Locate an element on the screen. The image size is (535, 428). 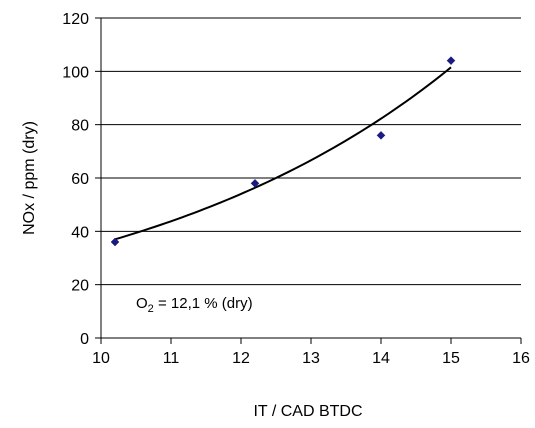
x-tick-label: 13 is located at coordinates (311, 358).